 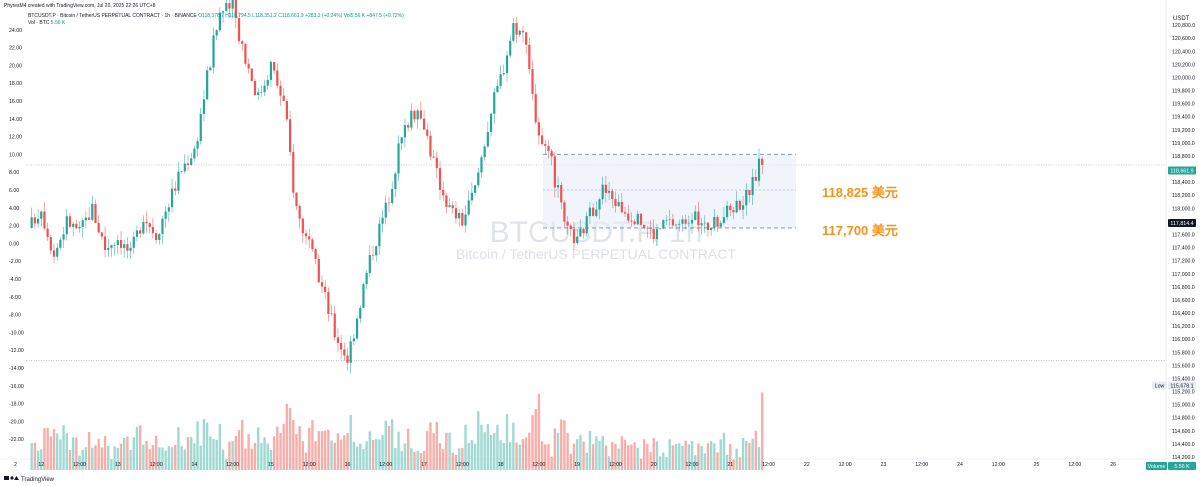 I want to click on time-axis-tick: 18, so click(x=501, y=465).